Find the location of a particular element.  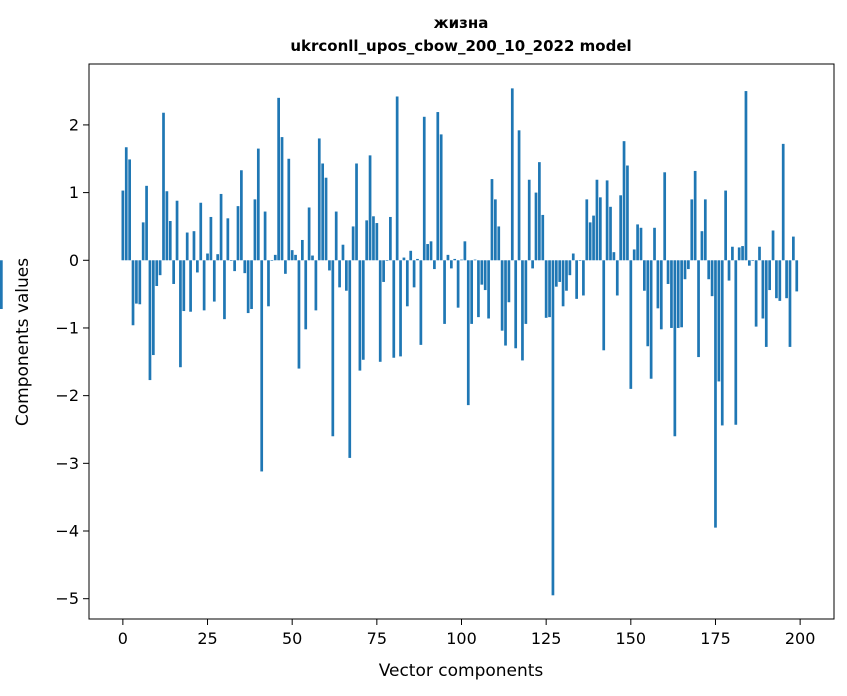

x-tick-label: 200 is located at coordinates (800, 638).